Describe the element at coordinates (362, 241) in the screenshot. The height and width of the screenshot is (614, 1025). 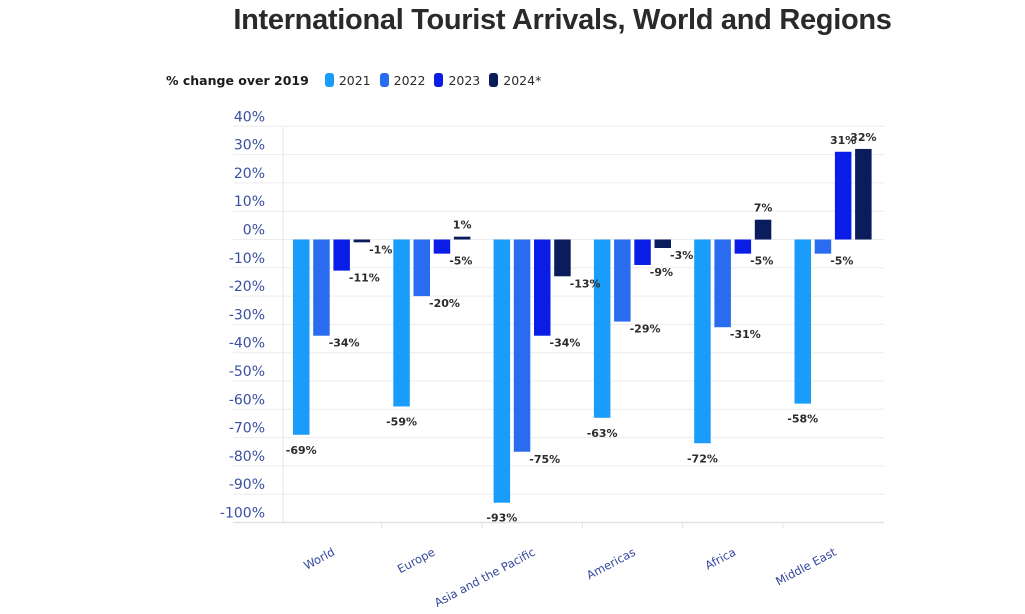
I see `bar-2024-world` at that location.